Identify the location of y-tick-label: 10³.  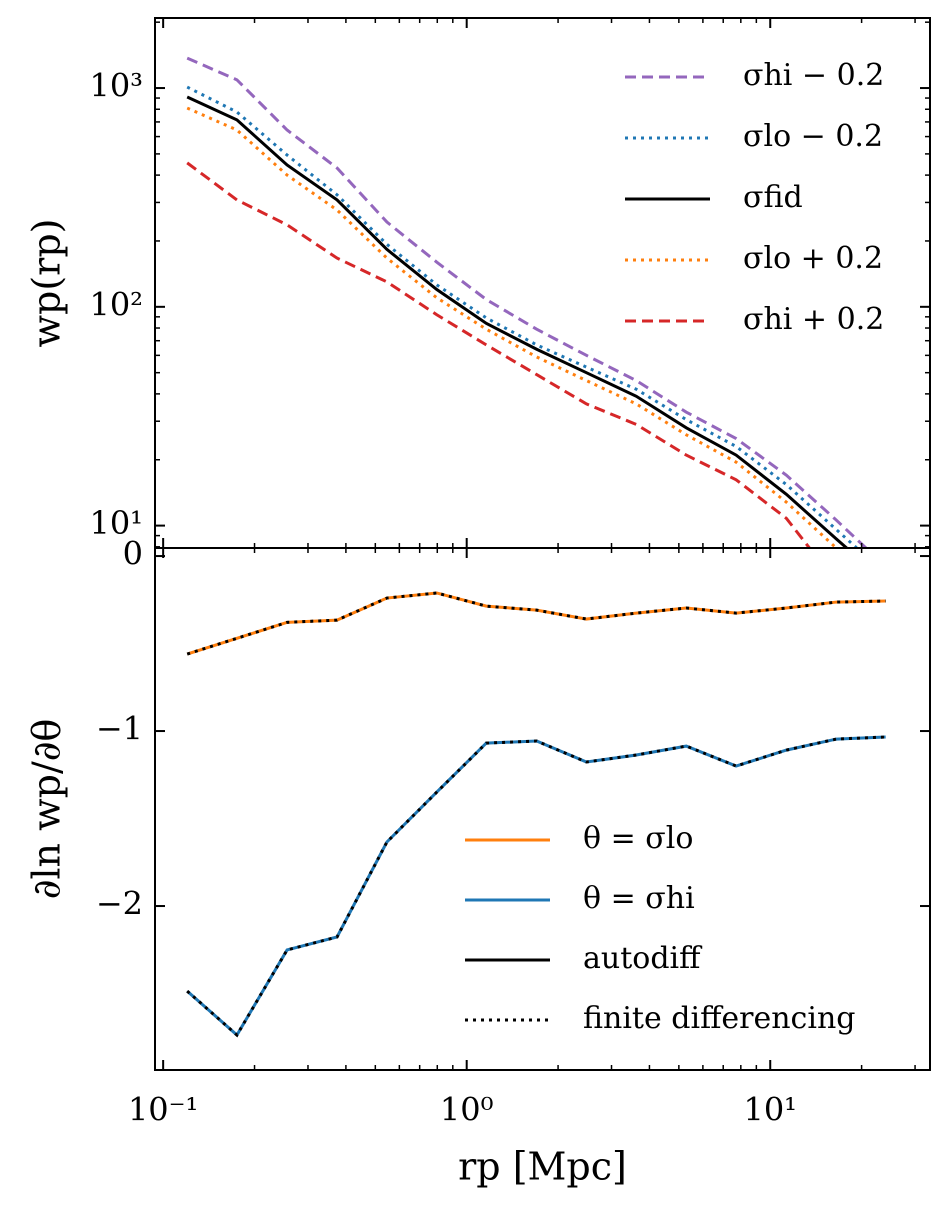
(116, 86).